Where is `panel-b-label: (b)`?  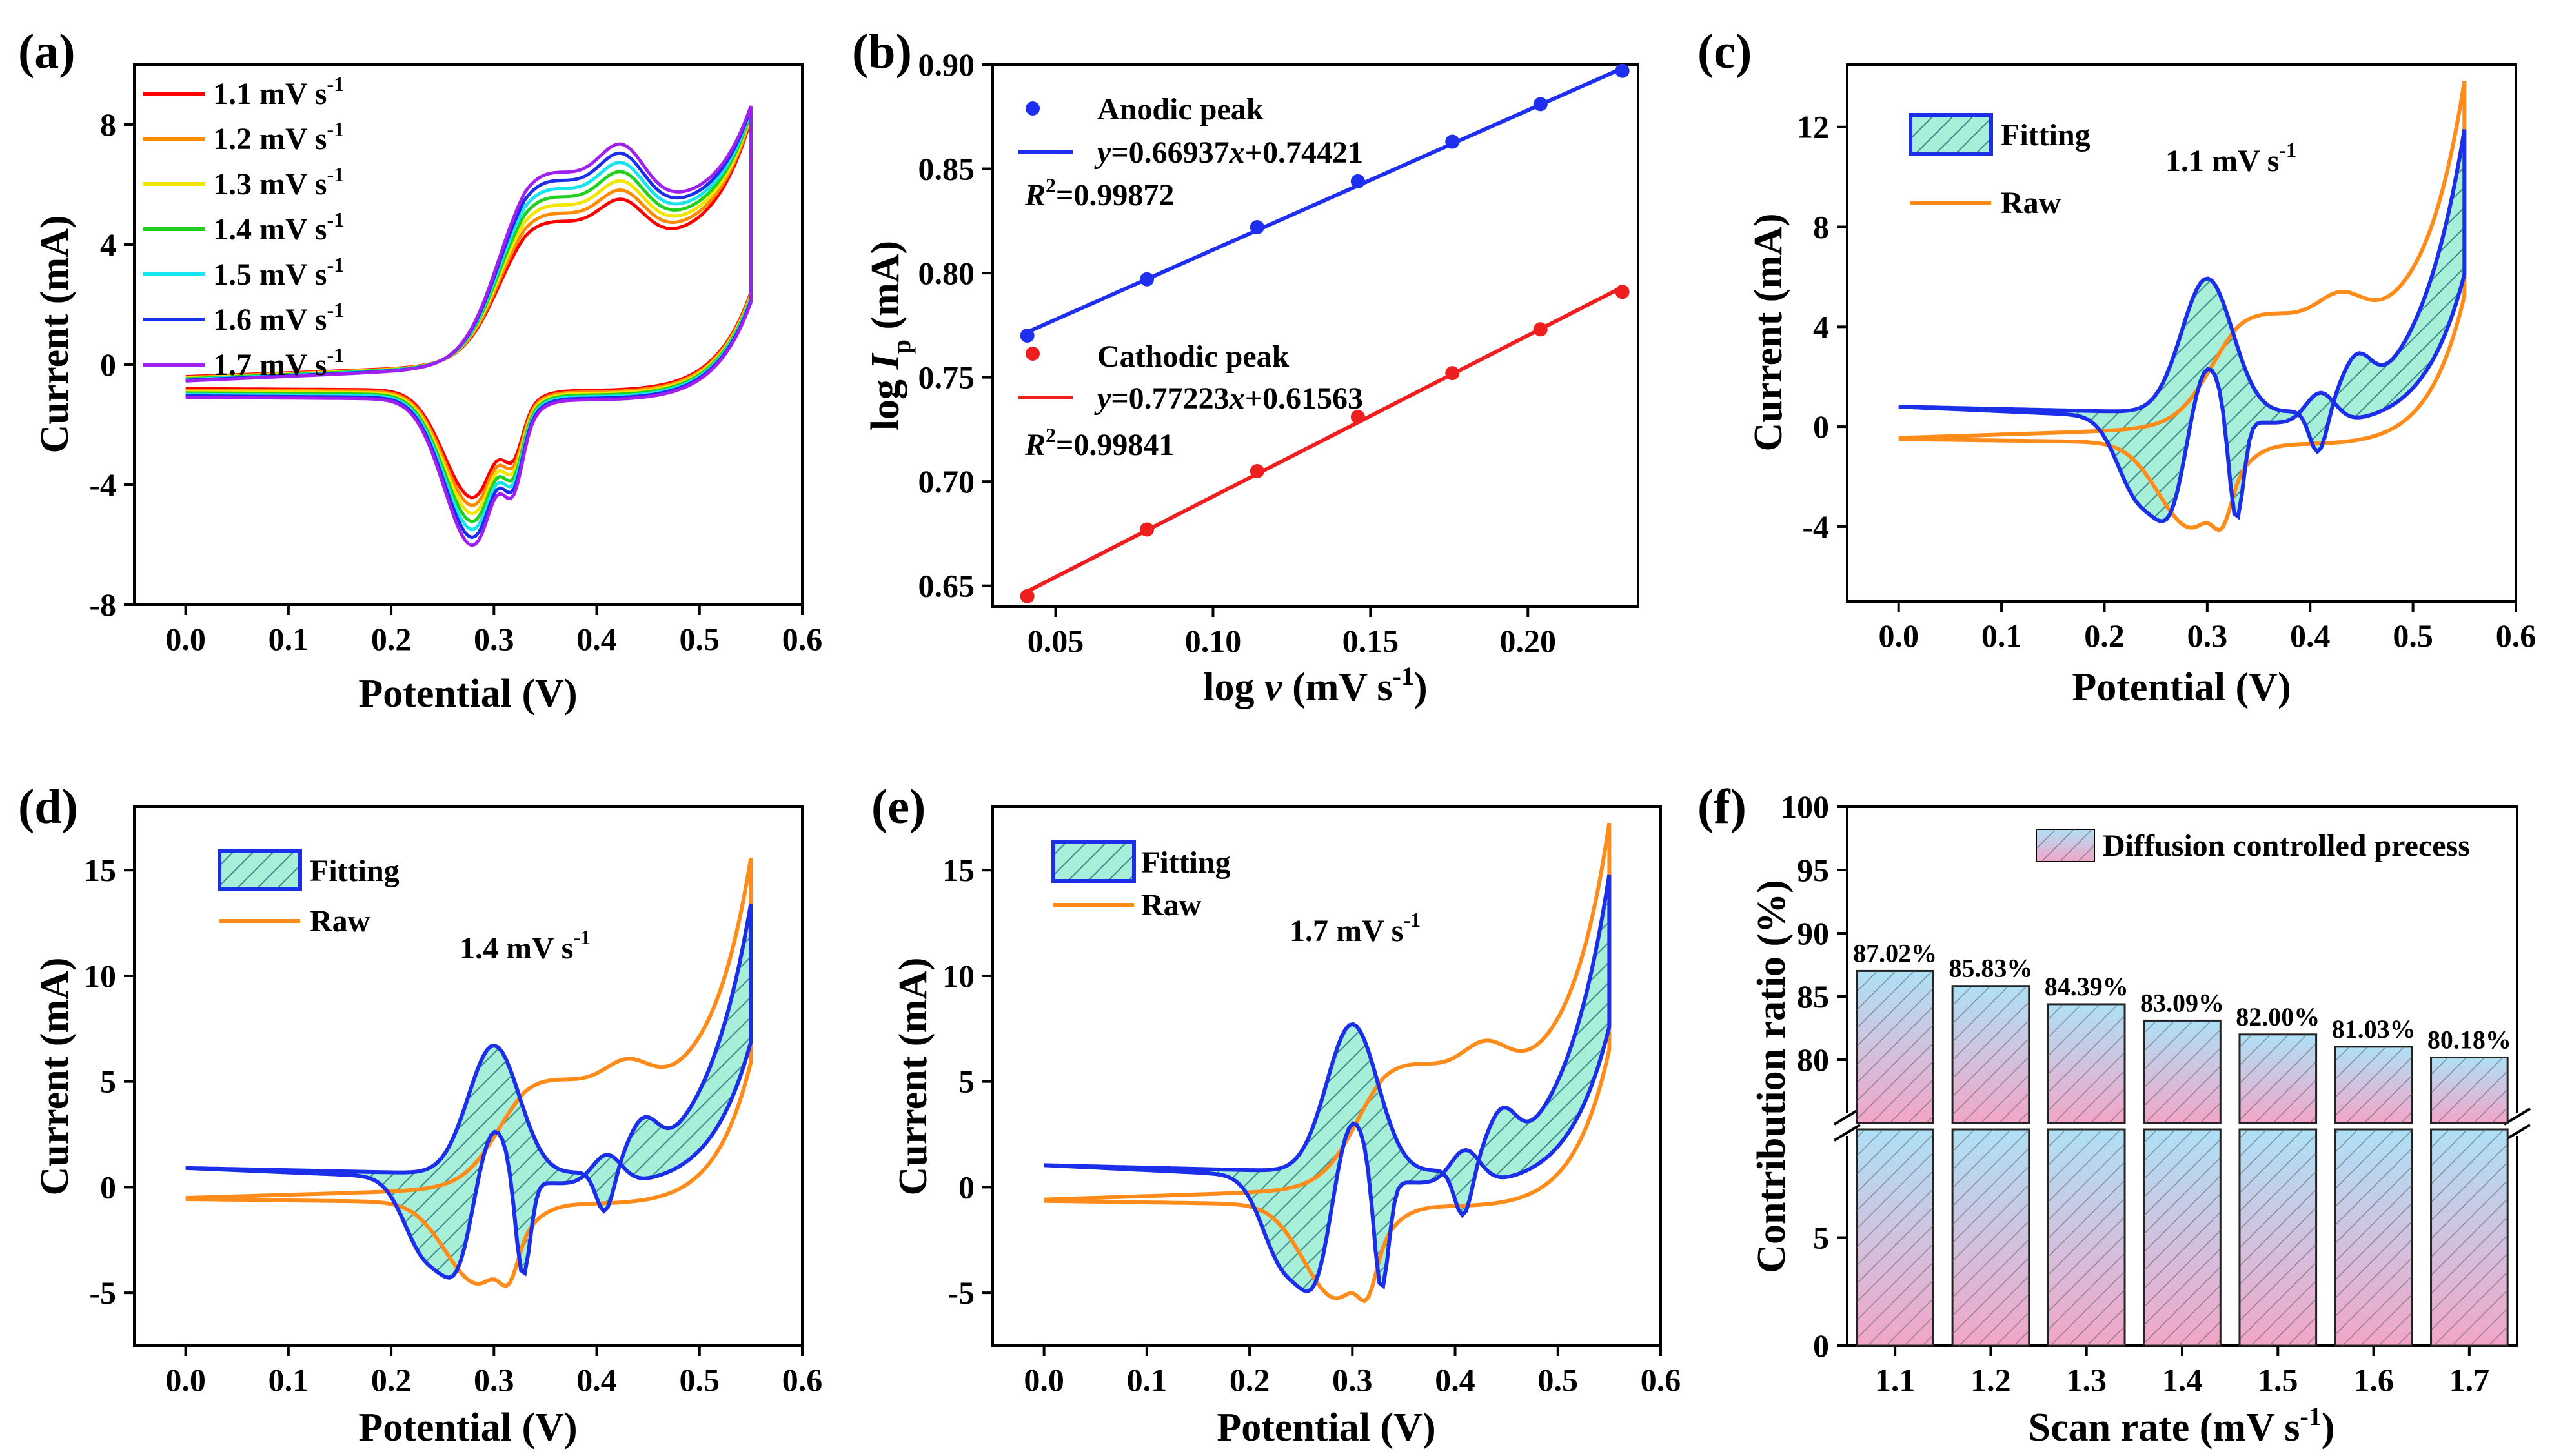
panel-b-label: (b) is located at coordinates (882, 52).